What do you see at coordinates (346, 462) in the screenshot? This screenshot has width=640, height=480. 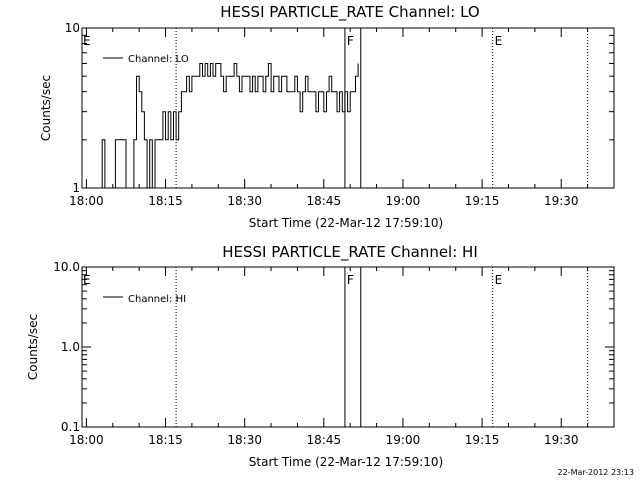 I see `panel-hi-xlabel: Start Time (22-Mar-12 17:59:10)` at bounding box center [346, 462].